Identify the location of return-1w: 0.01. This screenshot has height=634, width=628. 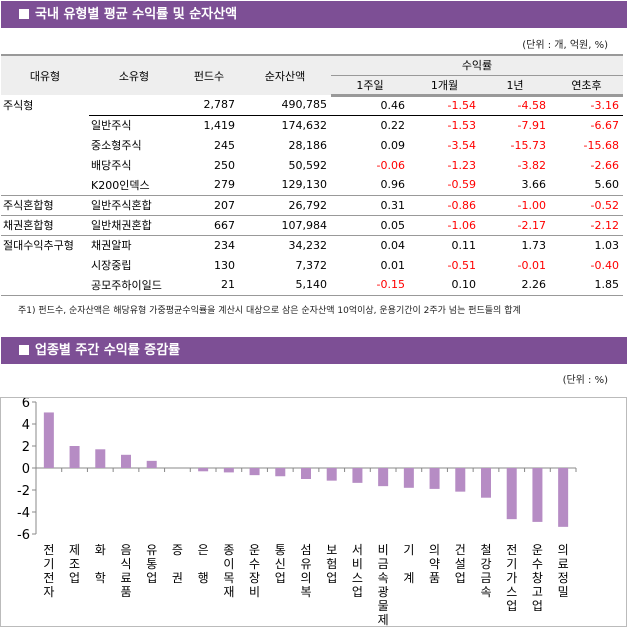
(393, 265).